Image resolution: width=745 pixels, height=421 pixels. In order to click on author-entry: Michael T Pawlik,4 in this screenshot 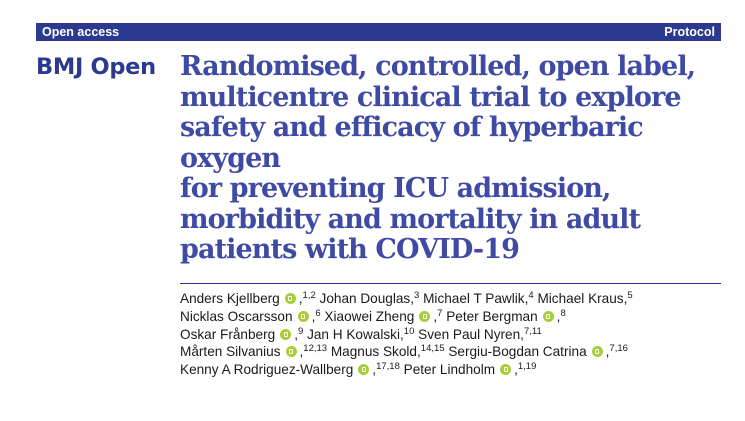, I will do `click(478, 298)`.